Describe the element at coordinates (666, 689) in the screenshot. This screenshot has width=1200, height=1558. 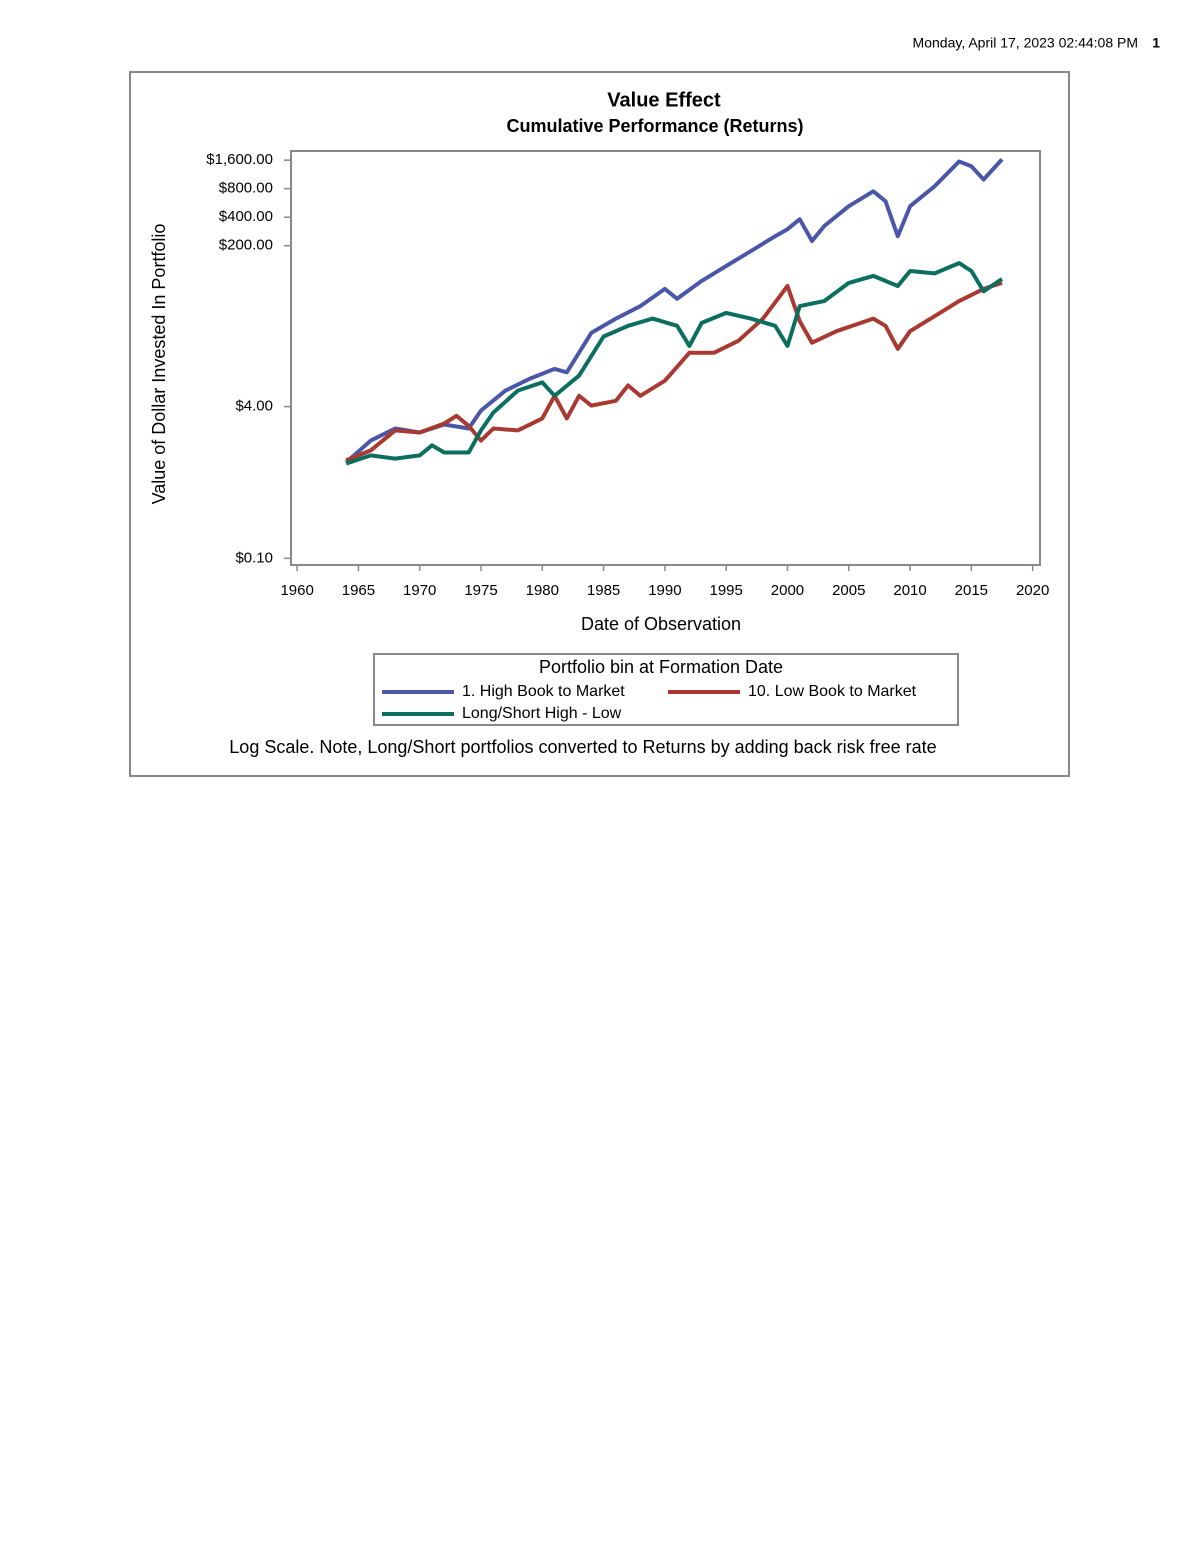
I see `legend-box` at that location.